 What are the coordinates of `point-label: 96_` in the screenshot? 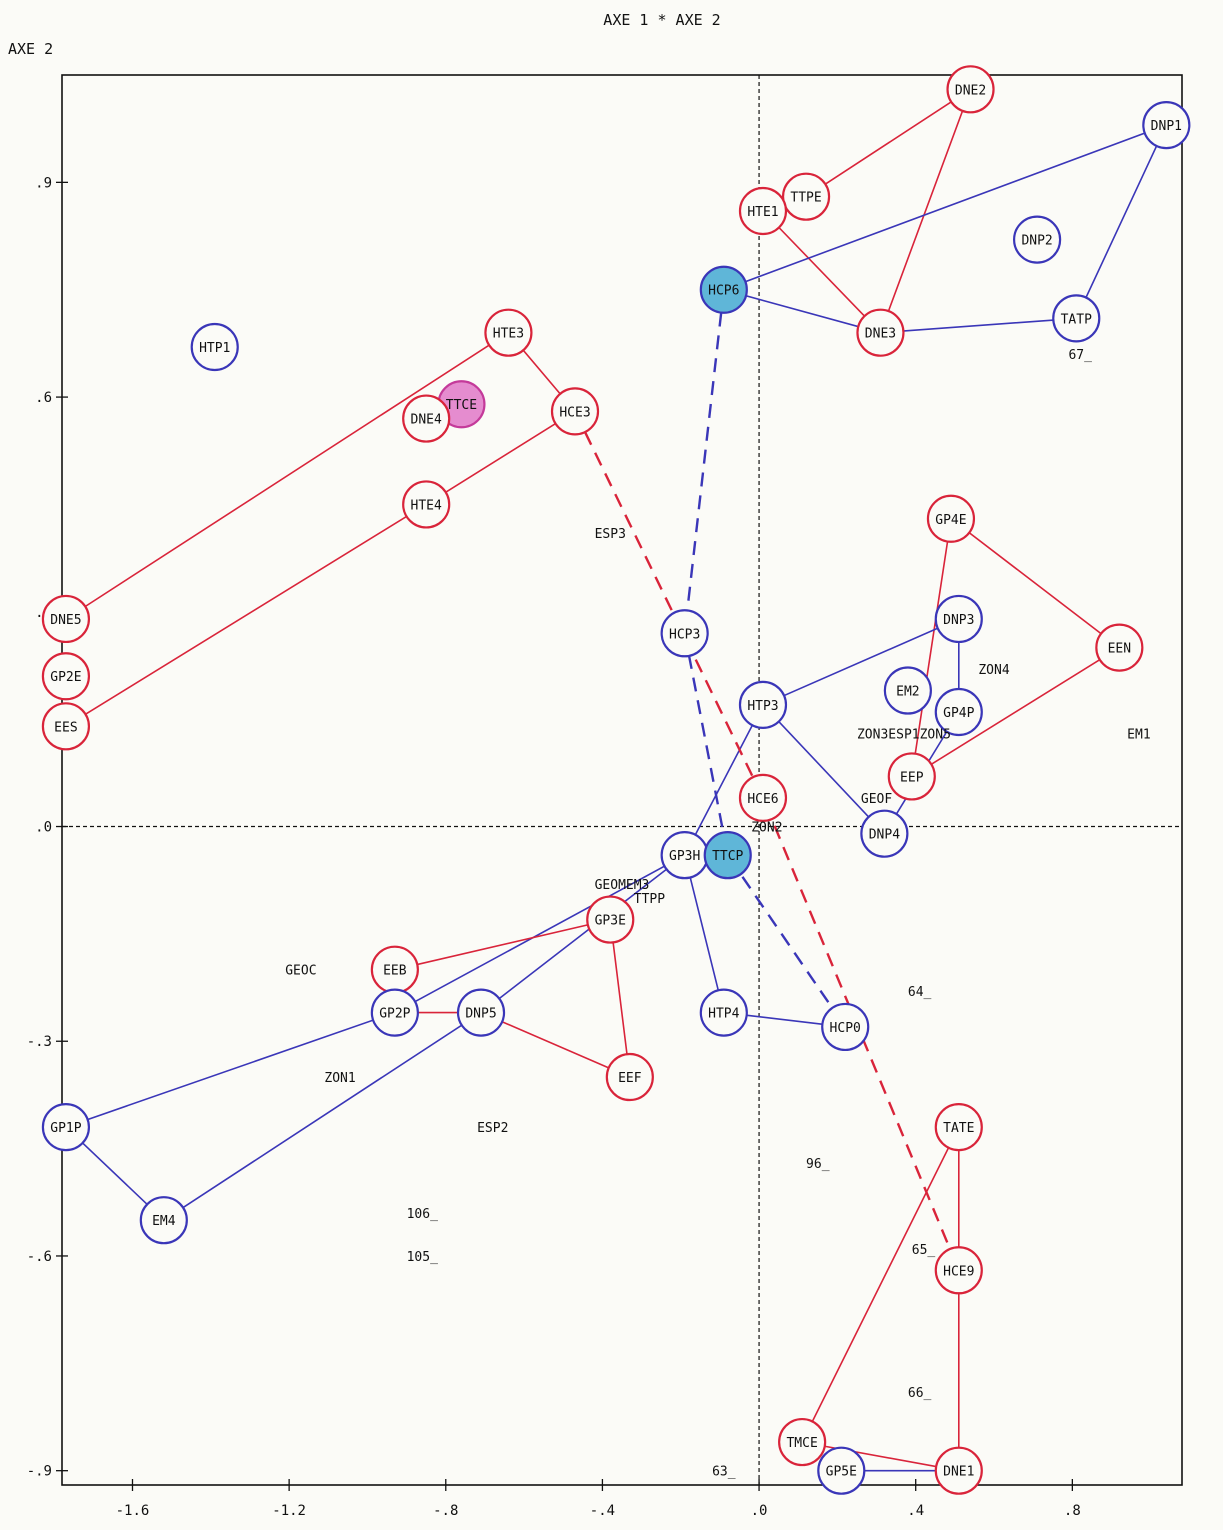 It's located at (818, 1164).